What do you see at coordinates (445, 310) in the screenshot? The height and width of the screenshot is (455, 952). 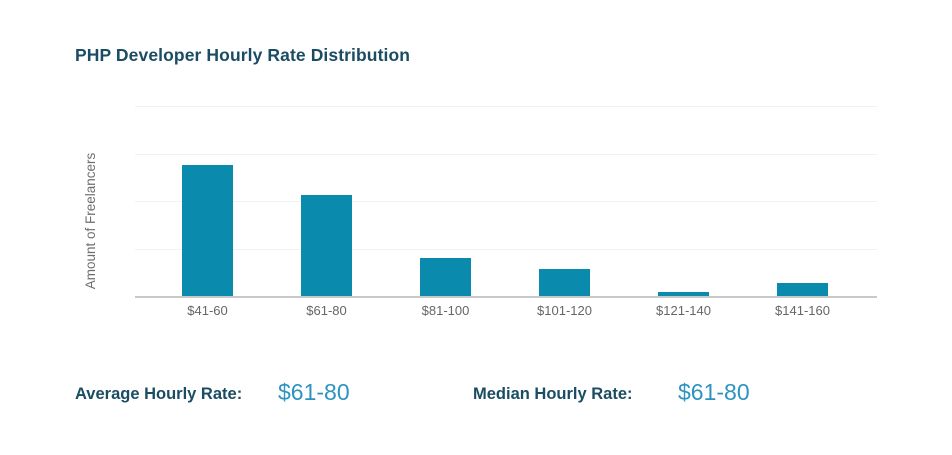 I see `x-tick-label: $81-100` at bounding box center [445, 310].